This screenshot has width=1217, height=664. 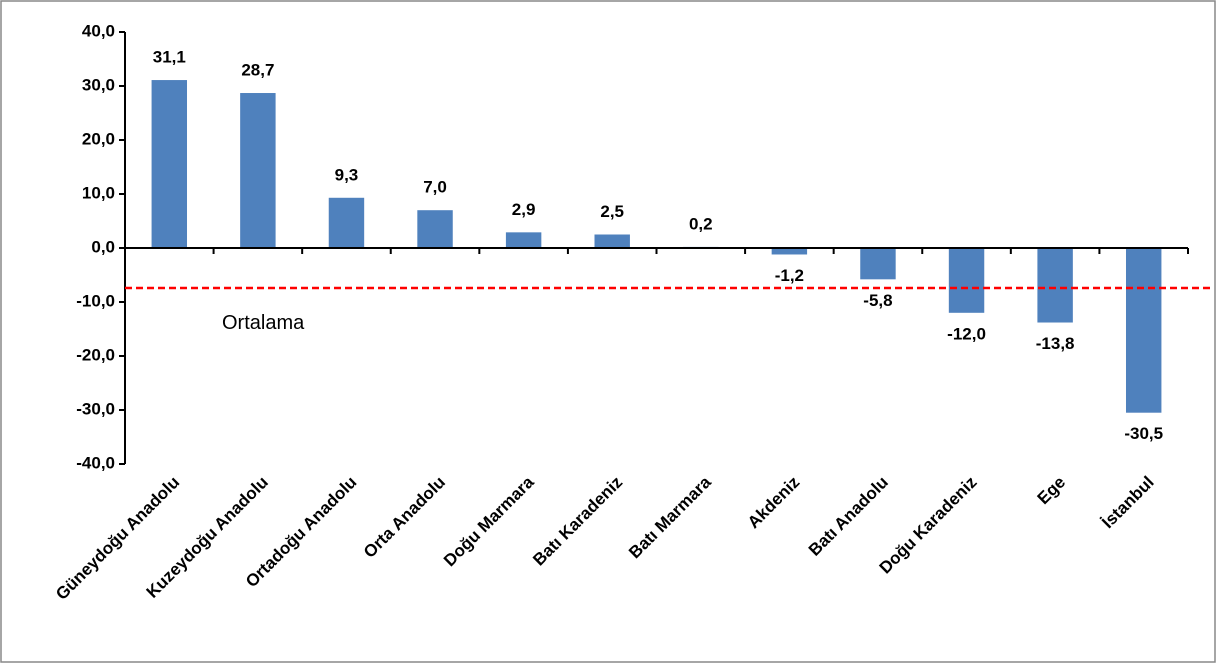 What do you see at coordinates (95, 300) in the screenshot?
I see `y-tick-label: -10,0` at bounding box center [95, 300].